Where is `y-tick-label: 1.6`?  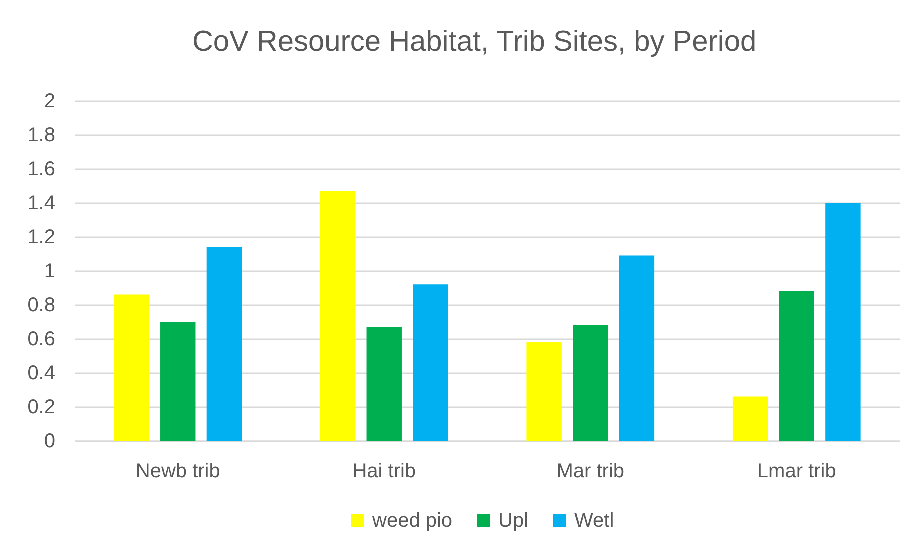 y-tick-label: 1.6 is located at coordinates (42, 169).